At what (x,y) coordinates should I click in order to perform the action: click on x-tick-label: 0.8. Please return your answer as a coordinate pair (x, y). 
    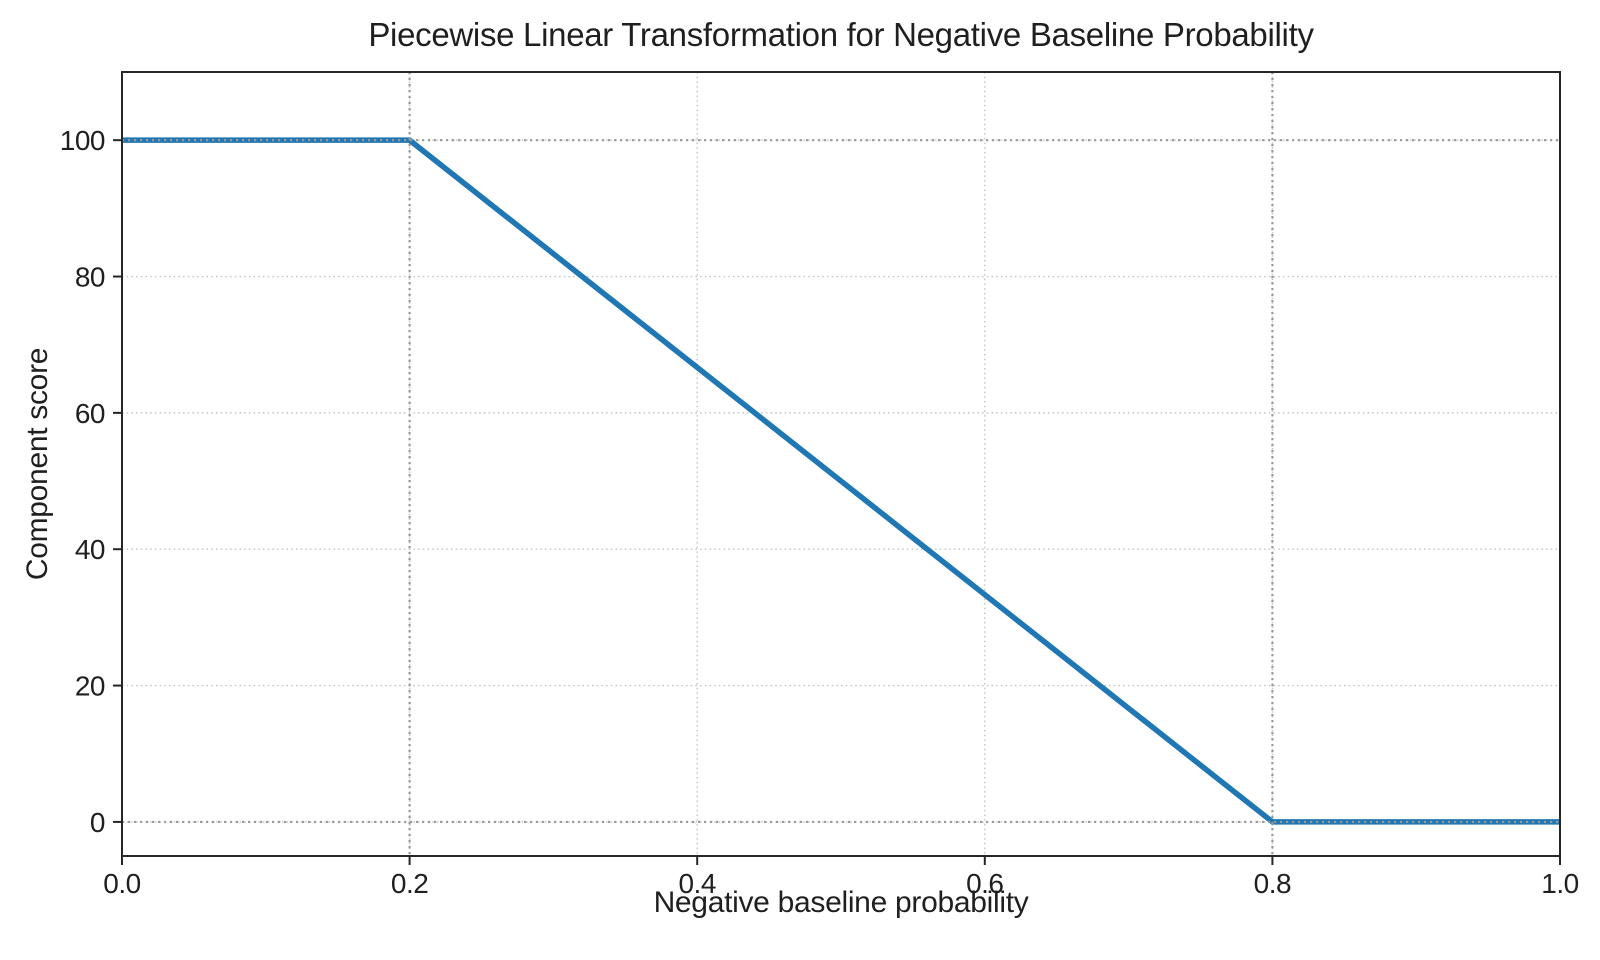
    Looking at the image, I should click on (1272, 883).